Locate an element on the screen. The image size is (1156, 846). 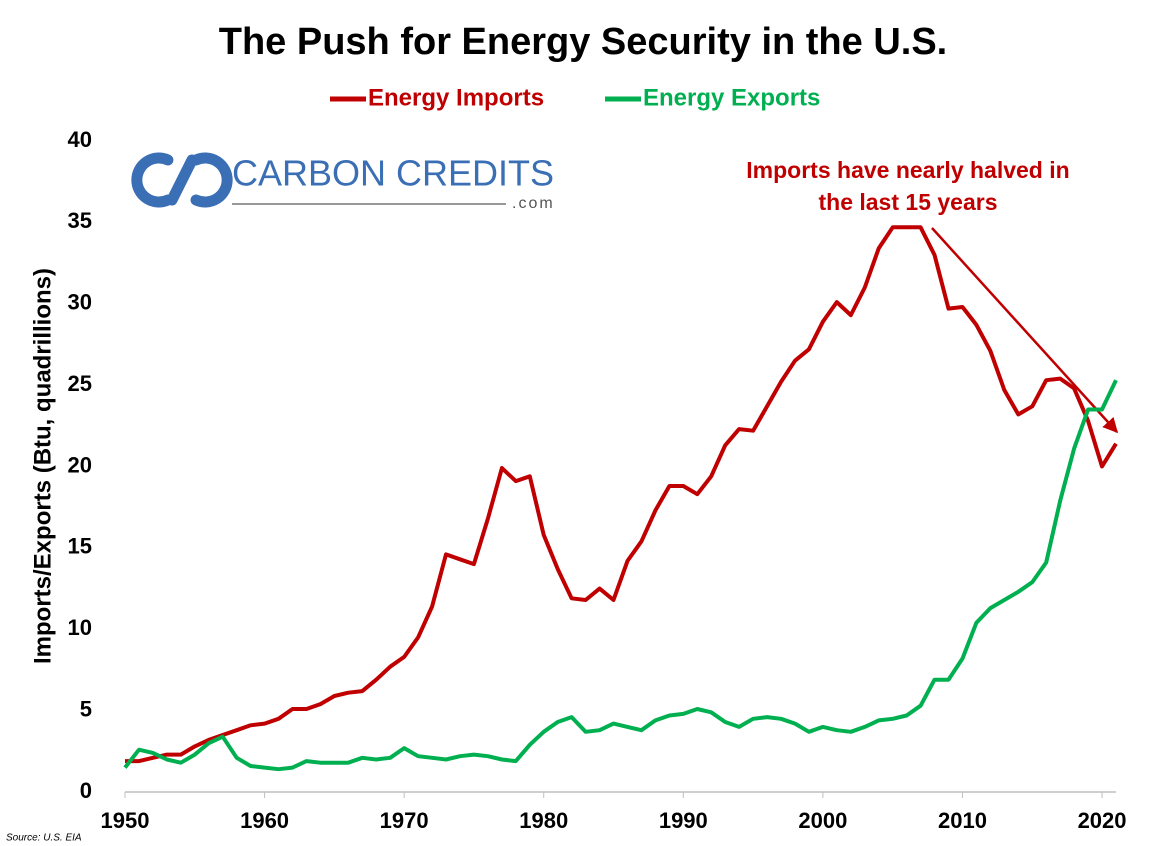
logo-text: CARBON CREDITS is located at coordinates (393, 173).